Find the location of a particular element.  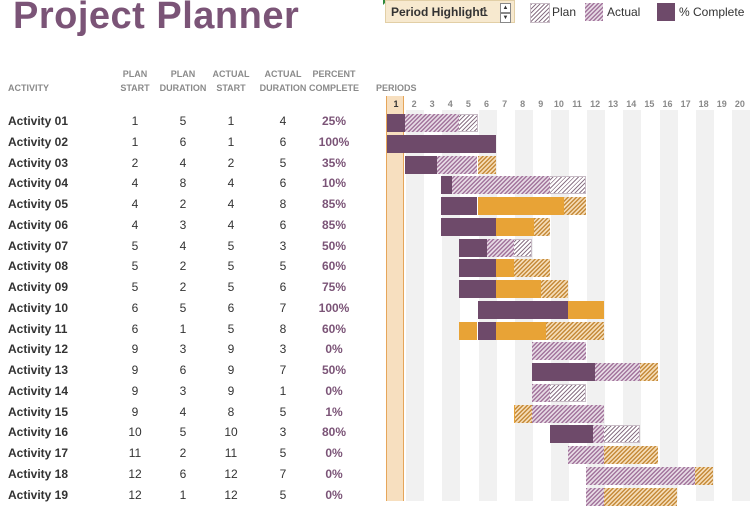

actual-start: 12 is located at coordinates (231, 494).